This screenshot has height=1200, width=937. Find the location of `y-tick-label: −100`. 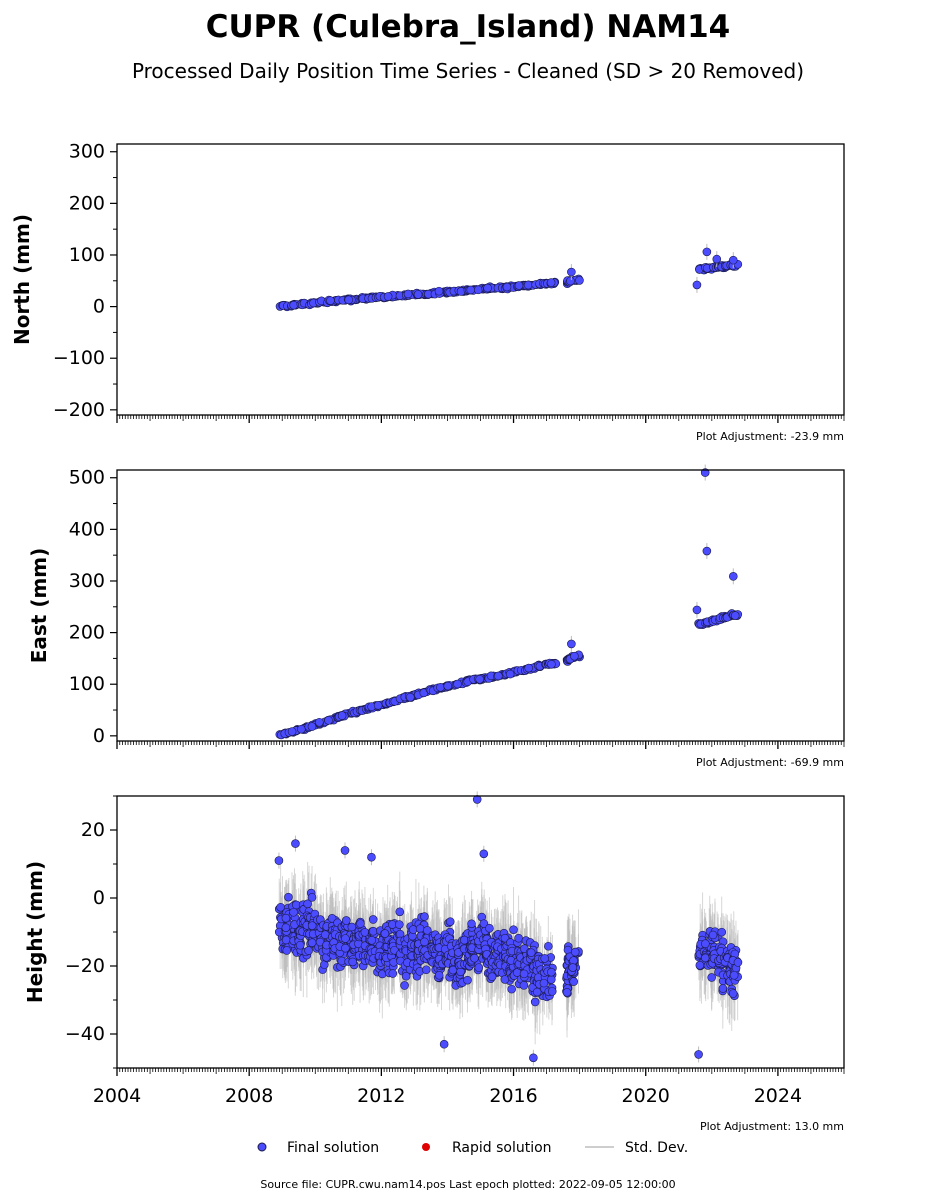

y-tick-label: −100 is located at coordinates (79, 358).